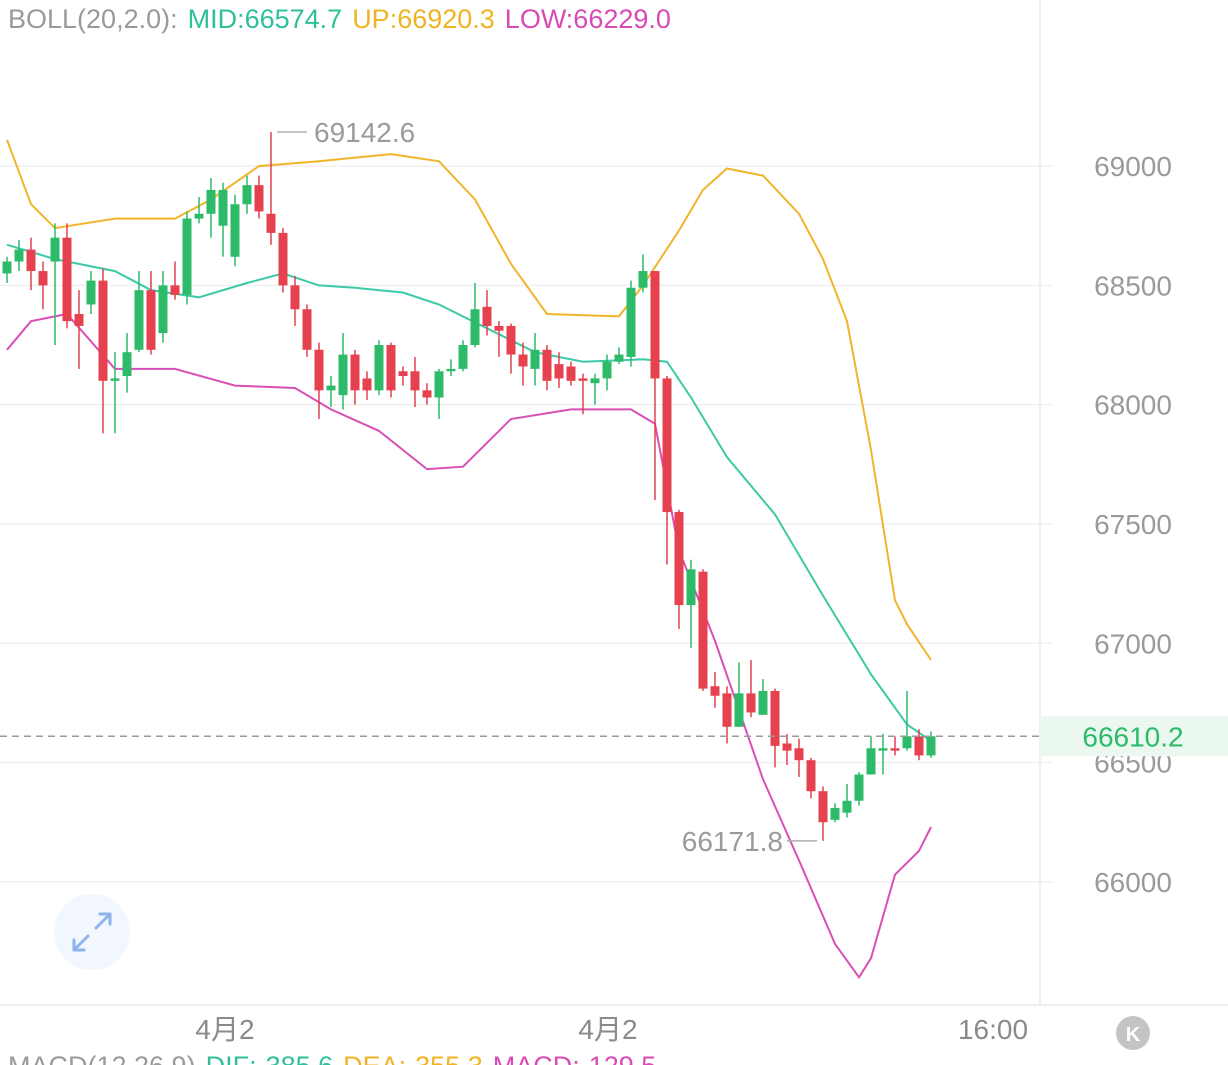  I want to click on low-marker-label: 66171.8, so click(732, 841).